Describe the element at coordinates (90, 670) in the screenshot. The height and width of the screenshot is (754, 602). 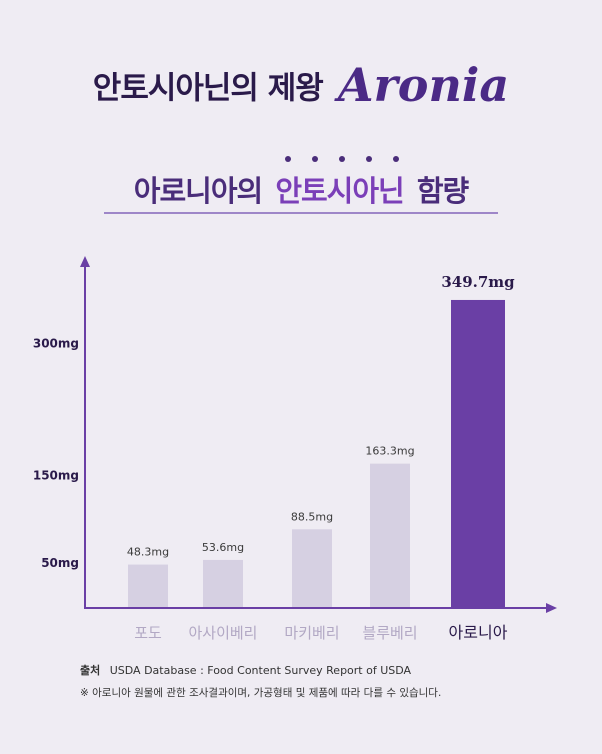
I see `source-label: 출처` at that location.